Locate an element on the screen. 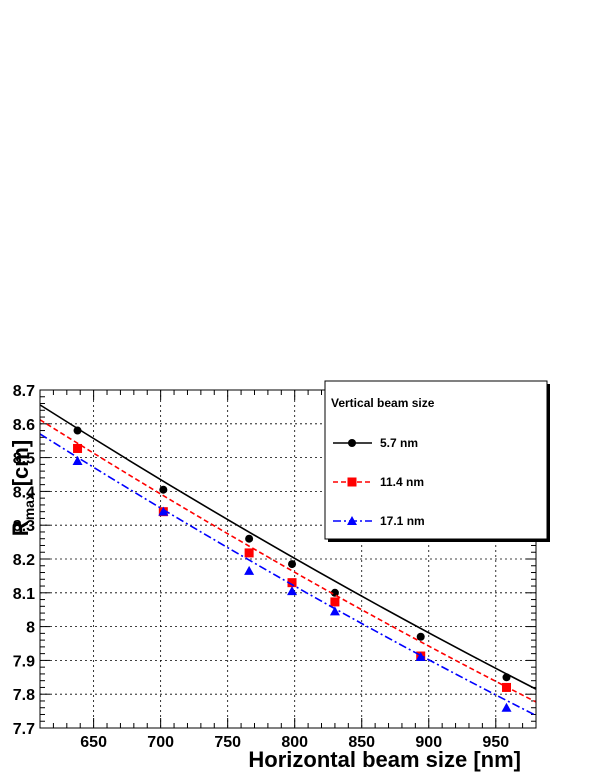 This screenshot has height=776, width=599. x-tick-label: 650 is located at coordinates (93, 742).